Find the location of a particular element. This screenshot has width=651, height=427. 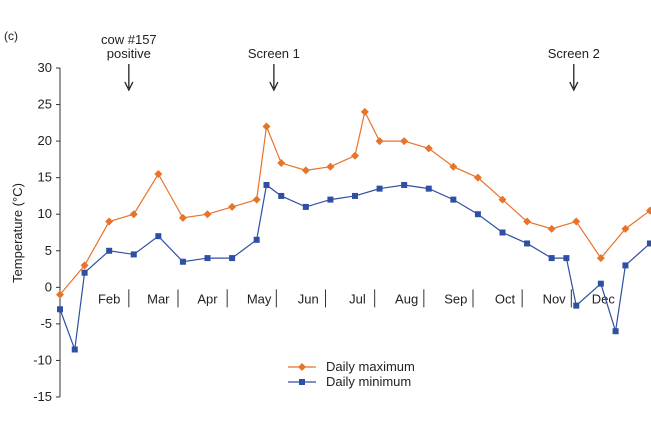

y-tick-label: 20 is located at coordinates (45, 140).